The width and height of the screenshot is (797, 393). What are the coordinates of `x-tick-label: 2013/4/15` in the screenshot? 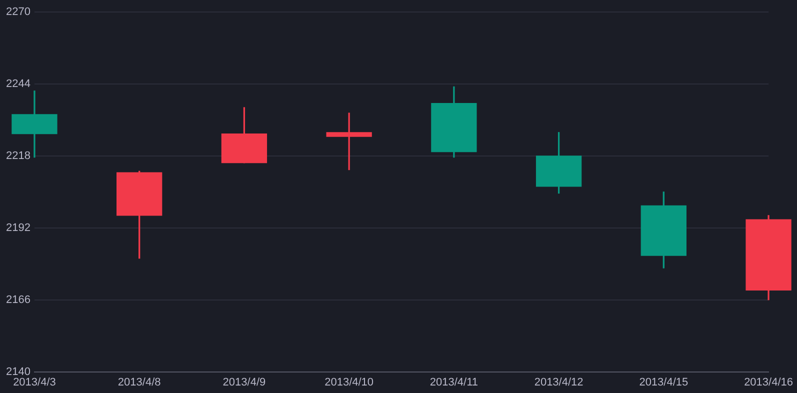 It's located at (663, 382).